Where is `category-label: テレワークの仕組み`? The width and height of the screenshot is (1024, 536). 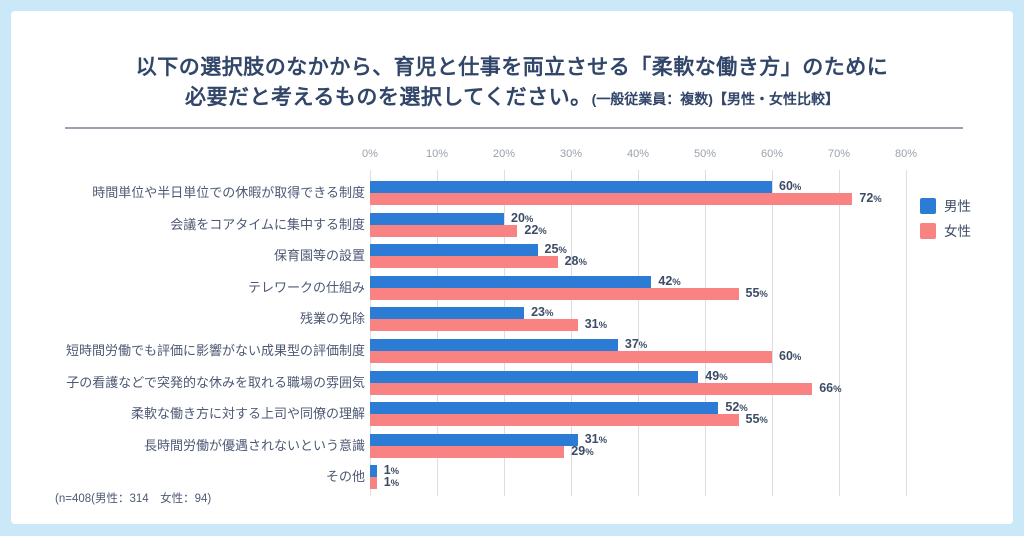
category-label: テレワークの仕組み is located at coordinates (306, 287).